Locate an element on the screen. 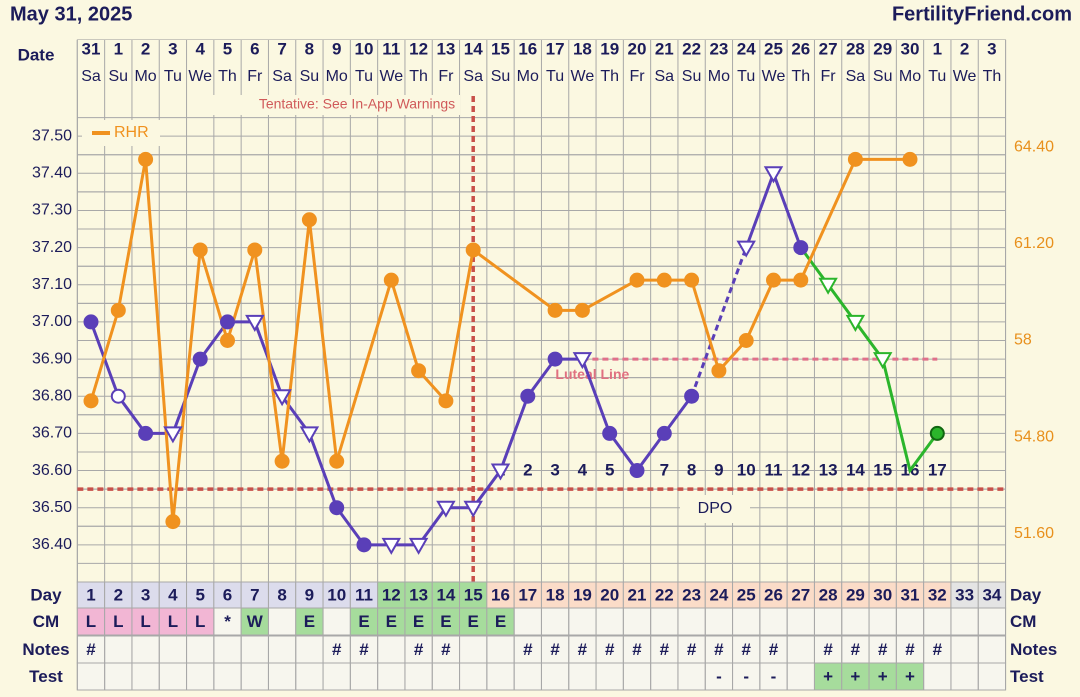  row-label: Test is located at coordinates (46, 676).